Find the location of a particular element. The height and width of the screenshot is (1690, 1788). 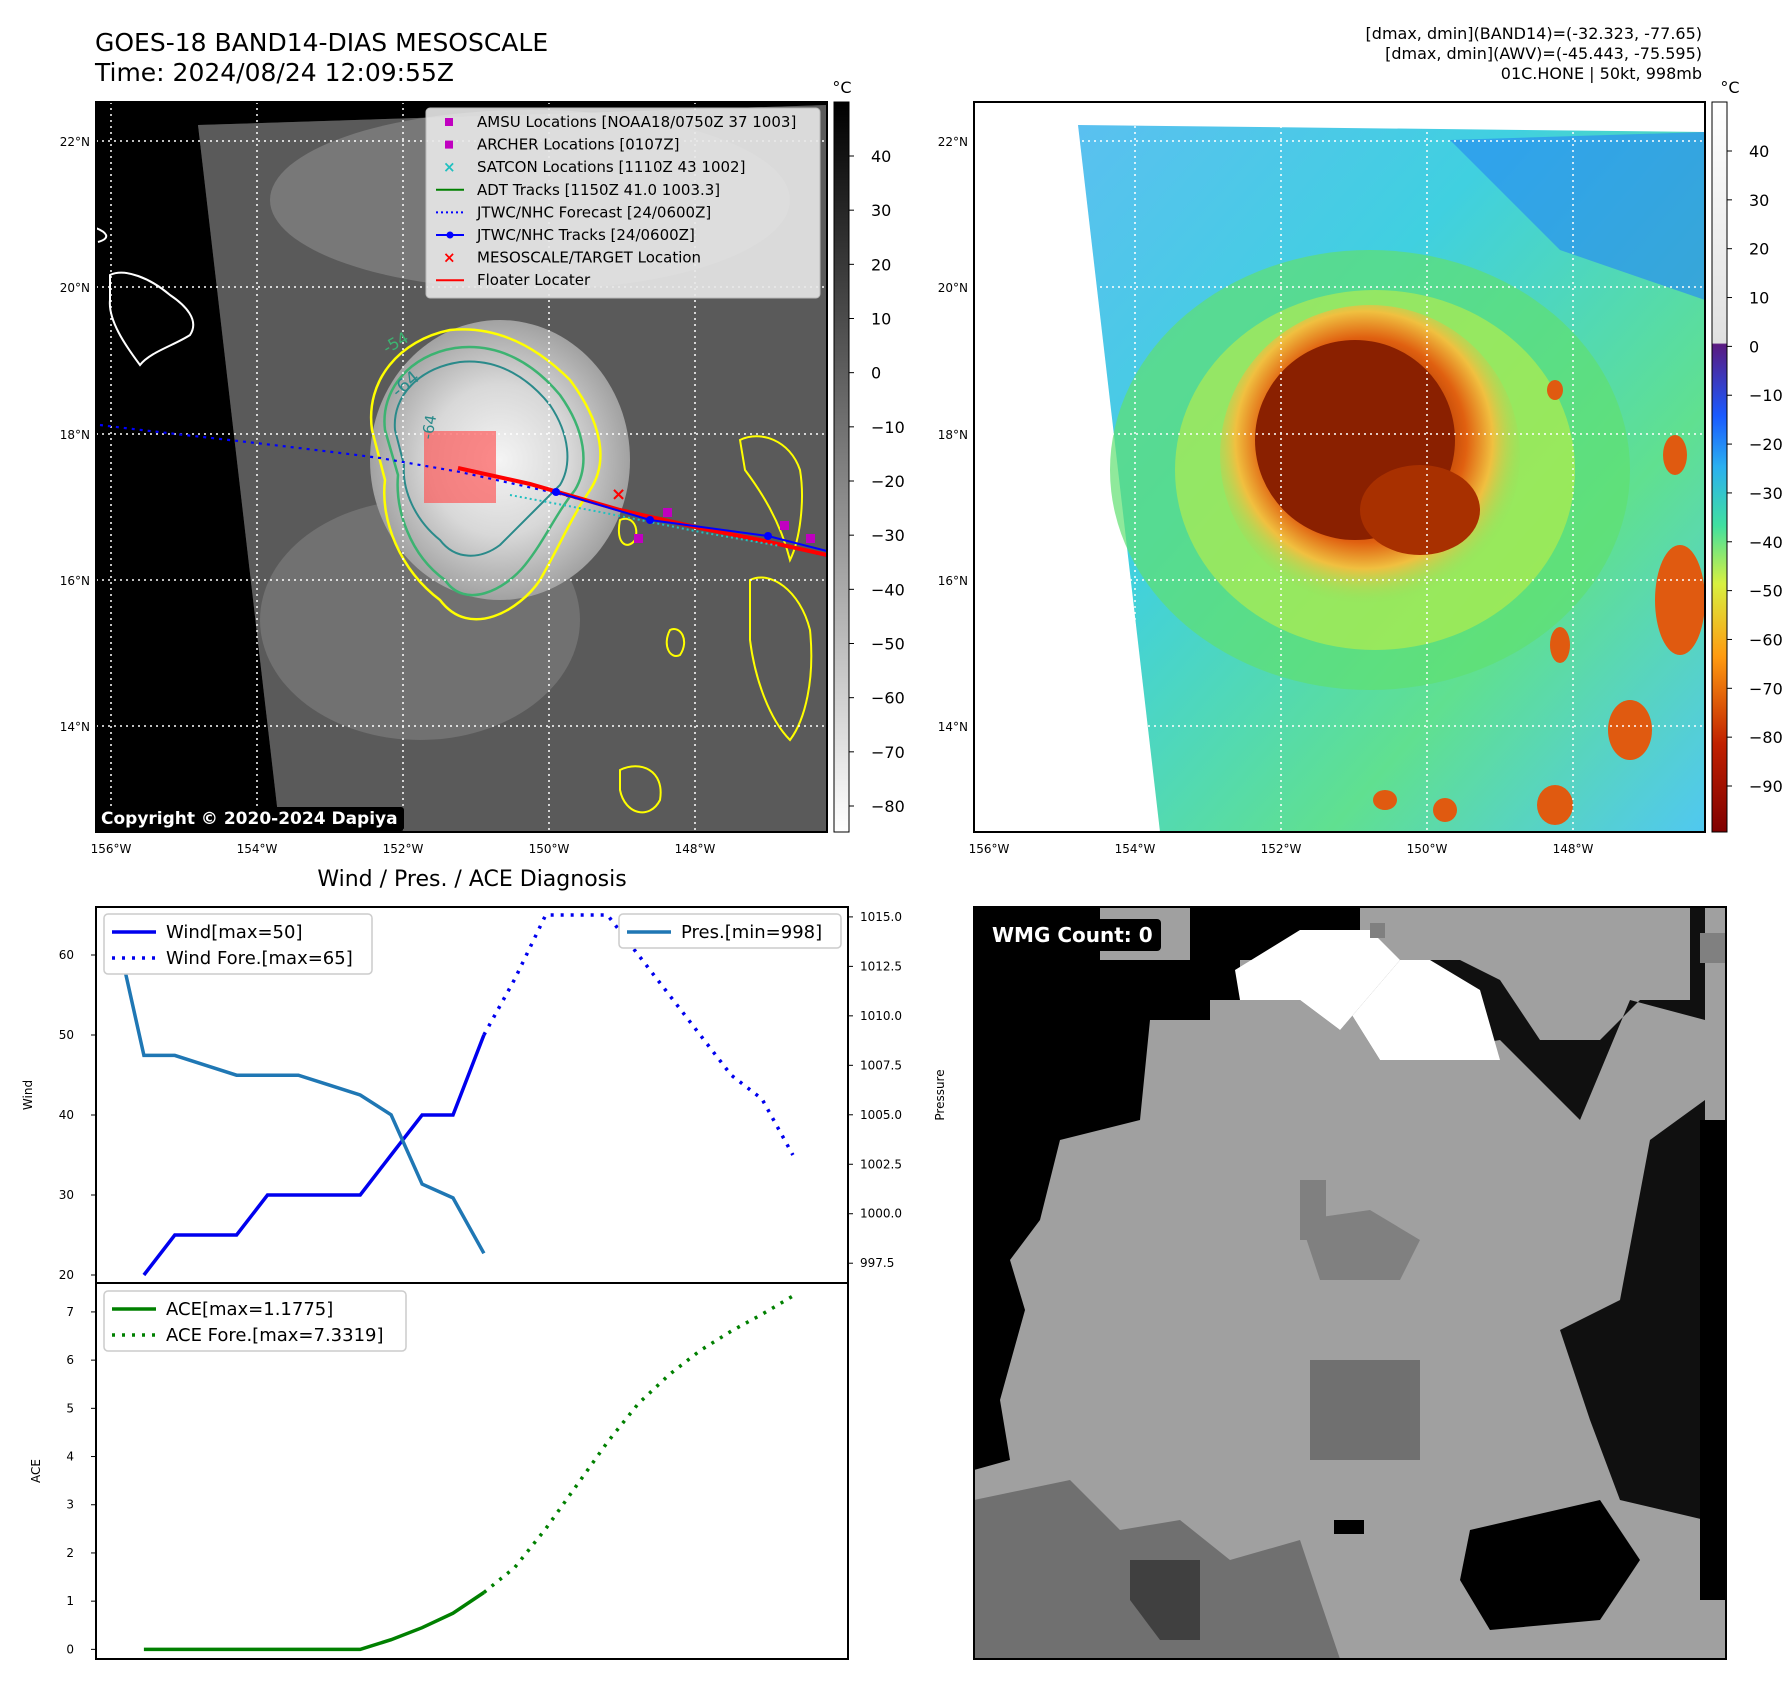

ir-colorbar is located at coordinates (841, 467).